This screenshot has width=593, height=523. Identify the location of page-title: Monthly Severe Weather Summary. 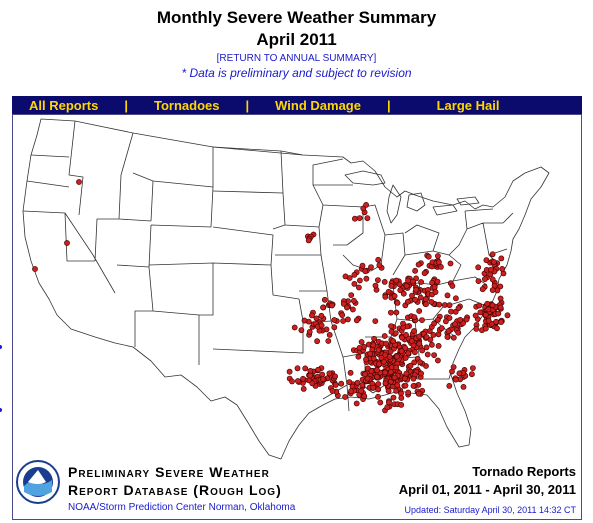
(296, 17).